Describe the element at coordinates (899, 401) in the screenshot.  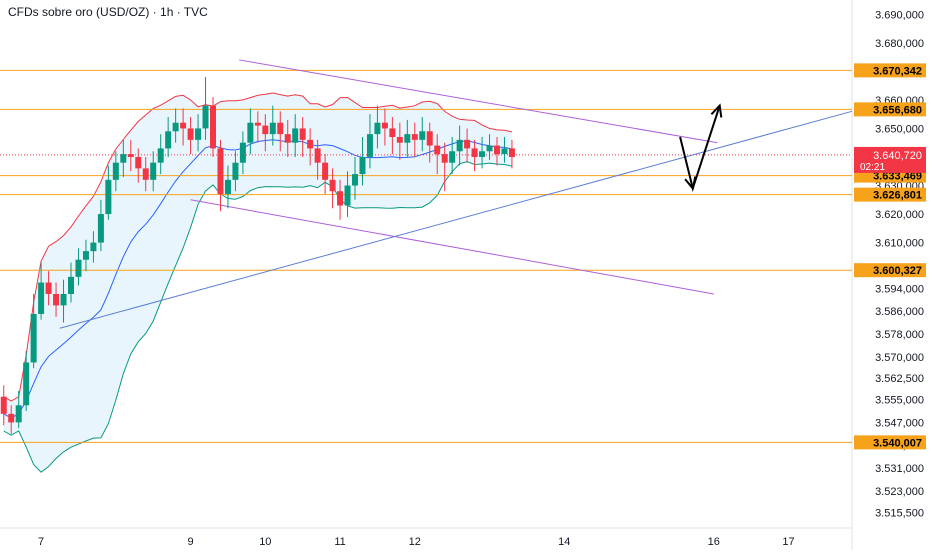
I see `y-tick-label: 3.555,000` at that location.